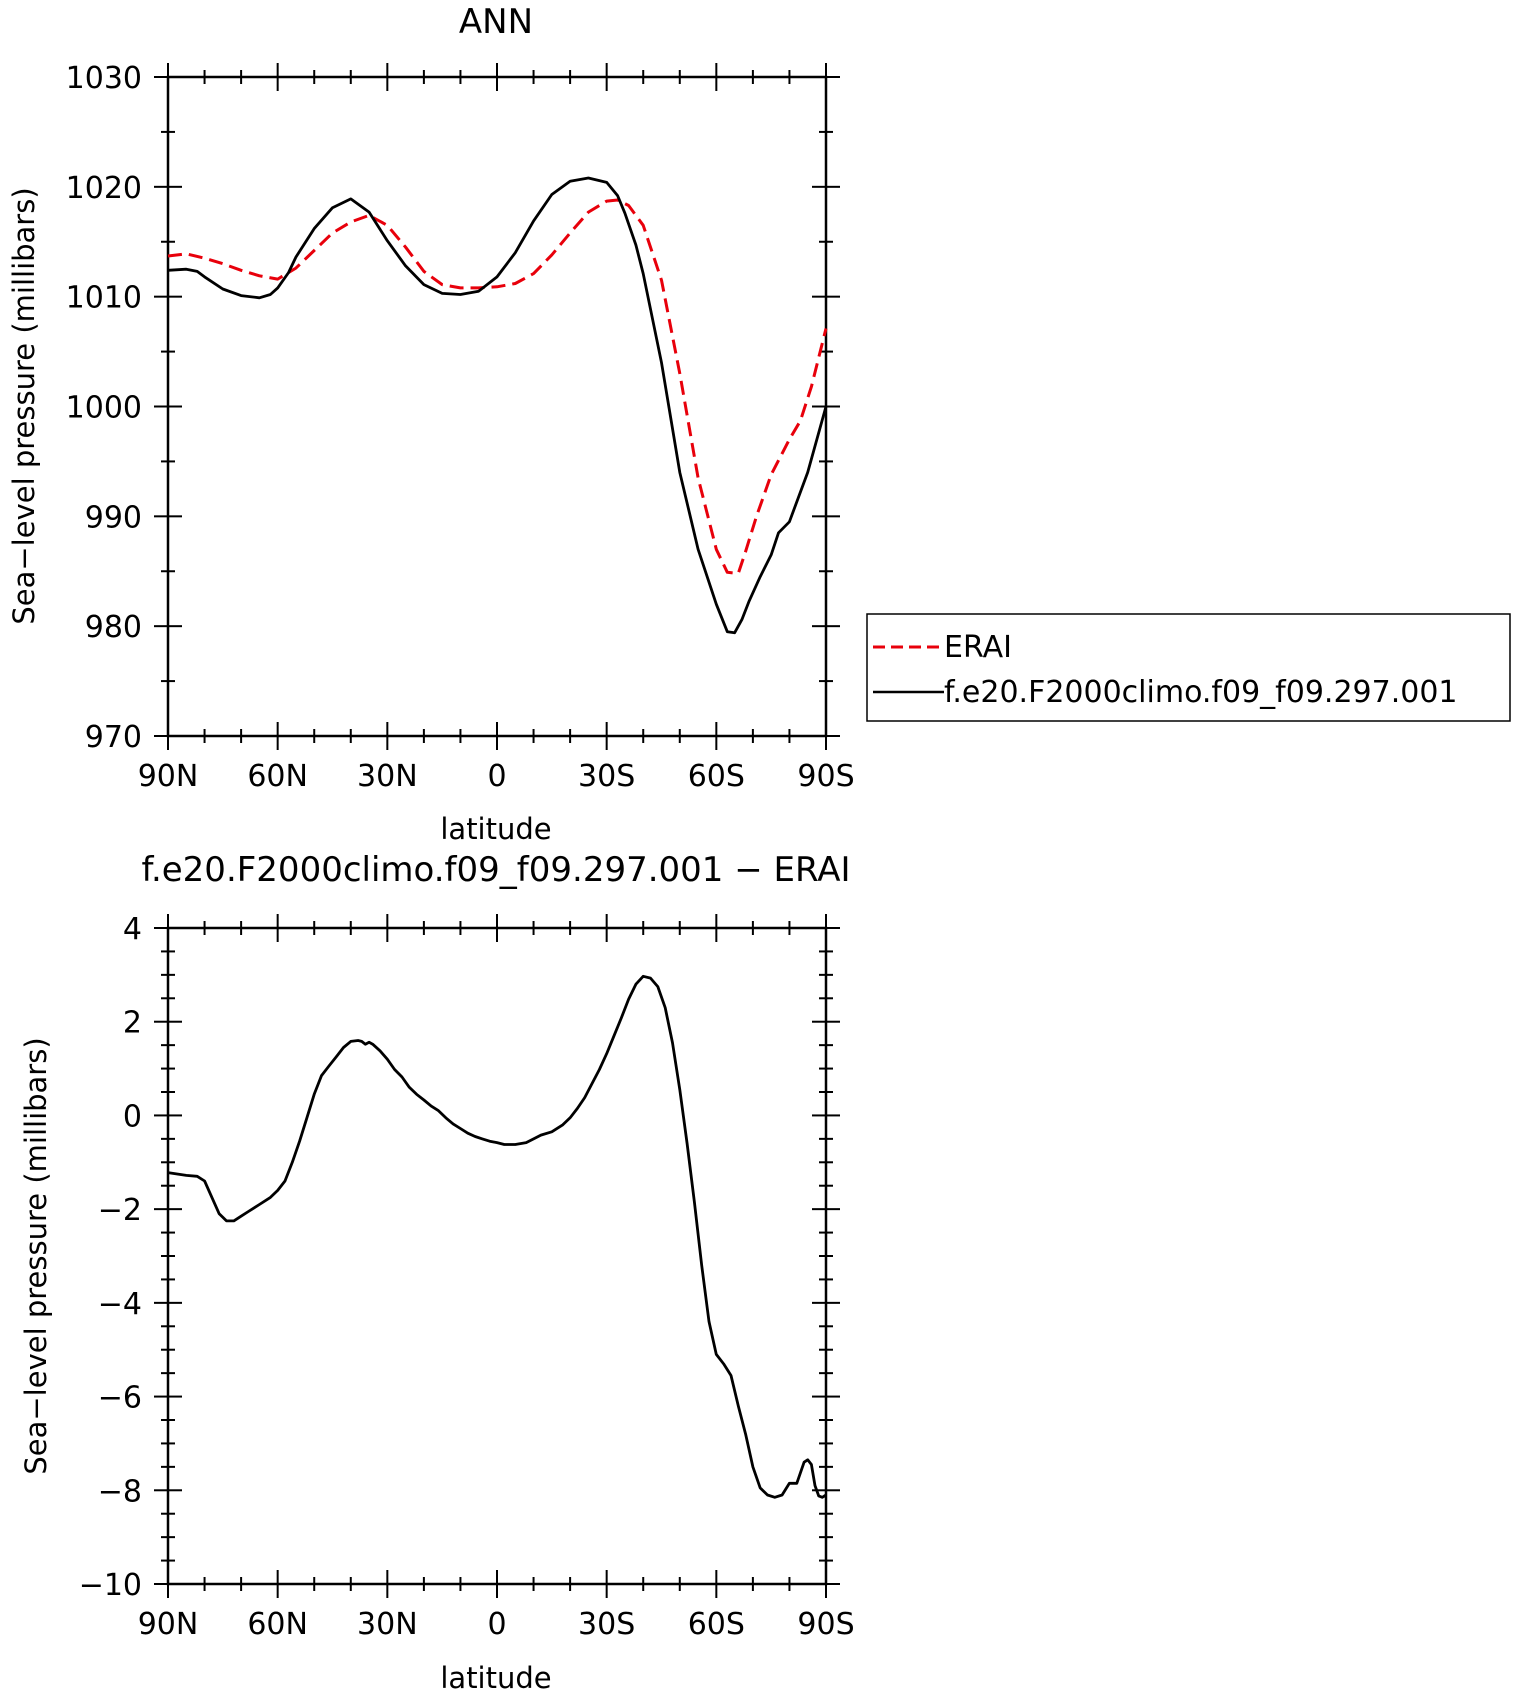 The width and height of the screenshot is (1515, 1693). Describe the element at coordinates (496, 22) in the screenshot. I see `chart-title: ANN` at that location.